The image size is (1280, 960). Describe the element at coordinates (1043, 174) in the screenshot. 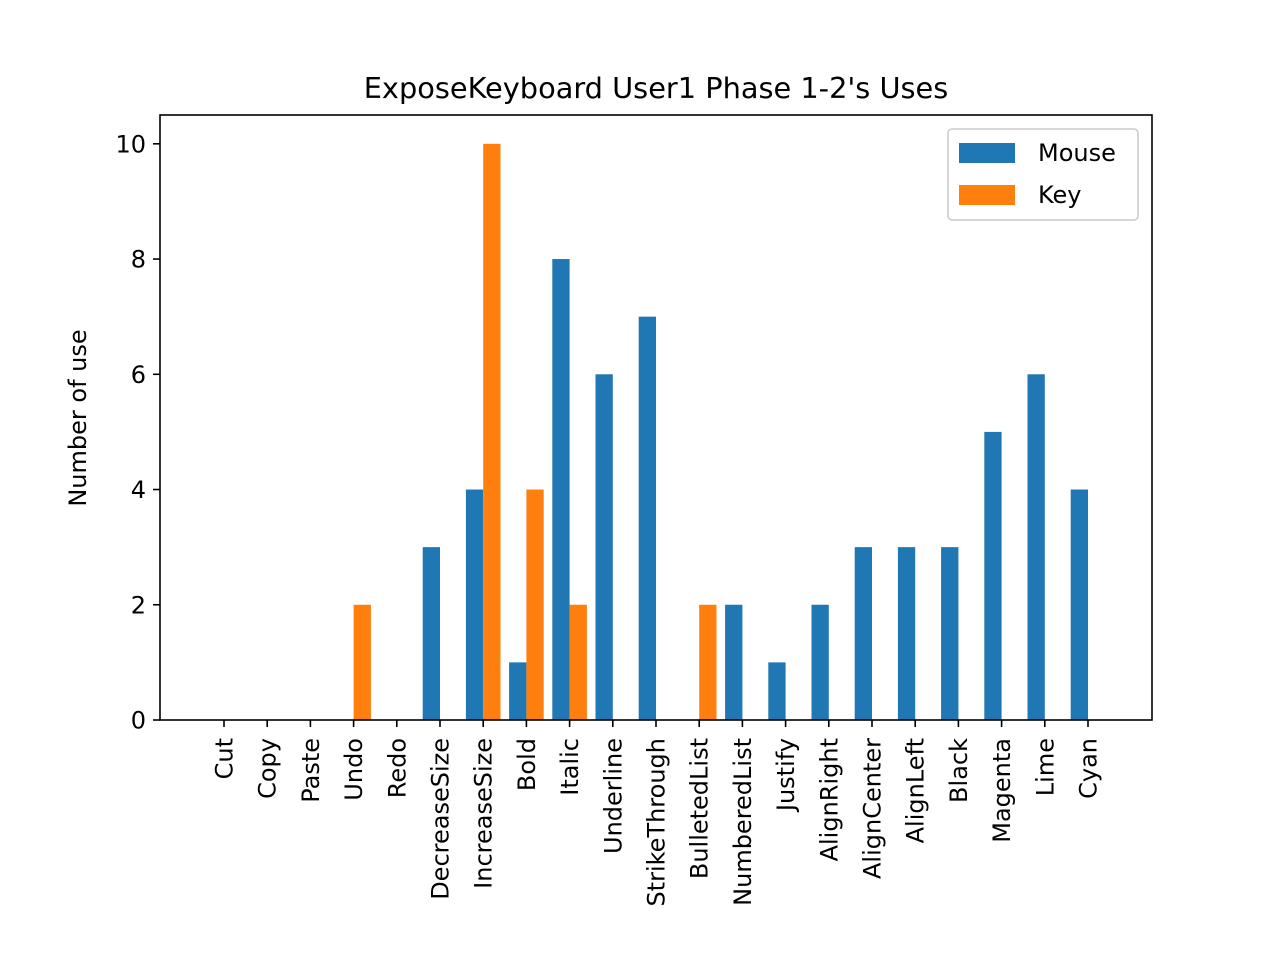

I see `legend: Mouse Key` at that location.